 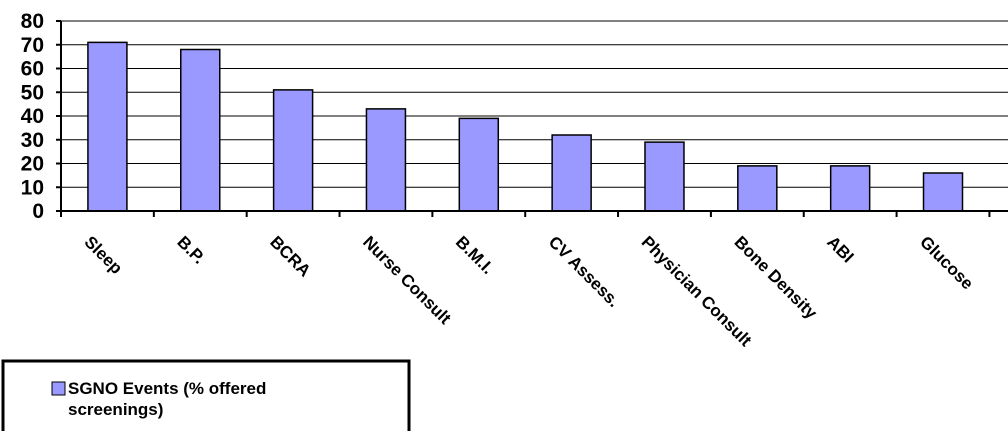 What do you see at coordinates (115, 409) in the screenshot?
I see `legend-label-line2: screenings)` at bounding box center [115, 409].